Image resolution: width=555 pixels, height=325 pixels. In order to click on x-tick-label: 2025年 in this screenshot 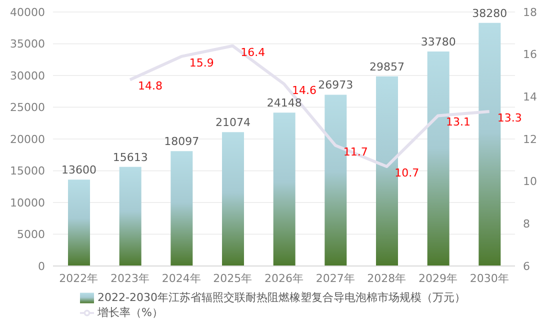, I will do `click(232, 278)`.